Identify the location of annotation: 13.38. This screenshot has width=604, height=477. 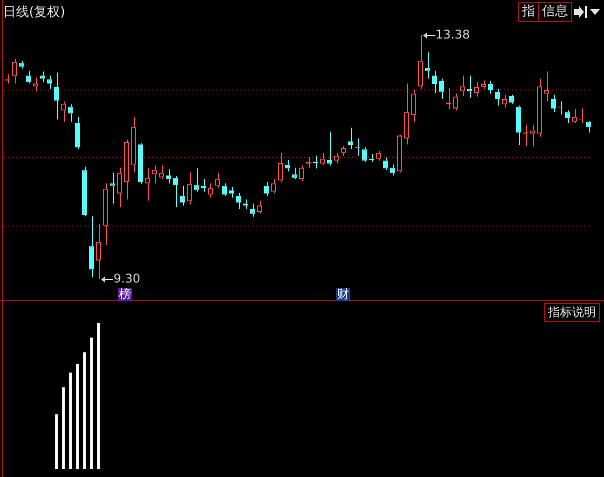
(453, 35).